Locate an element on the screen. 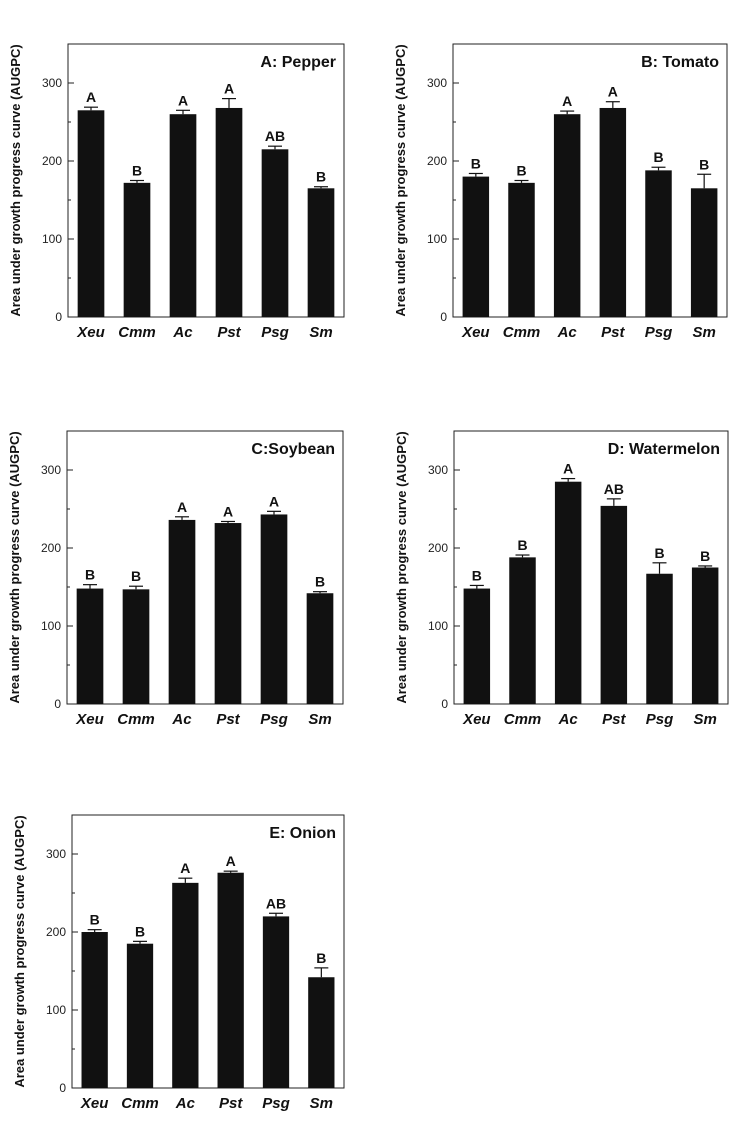 This screenshot has width=736, height=1133. chart-title: A: Pepper is located at coordinates (298, 62).